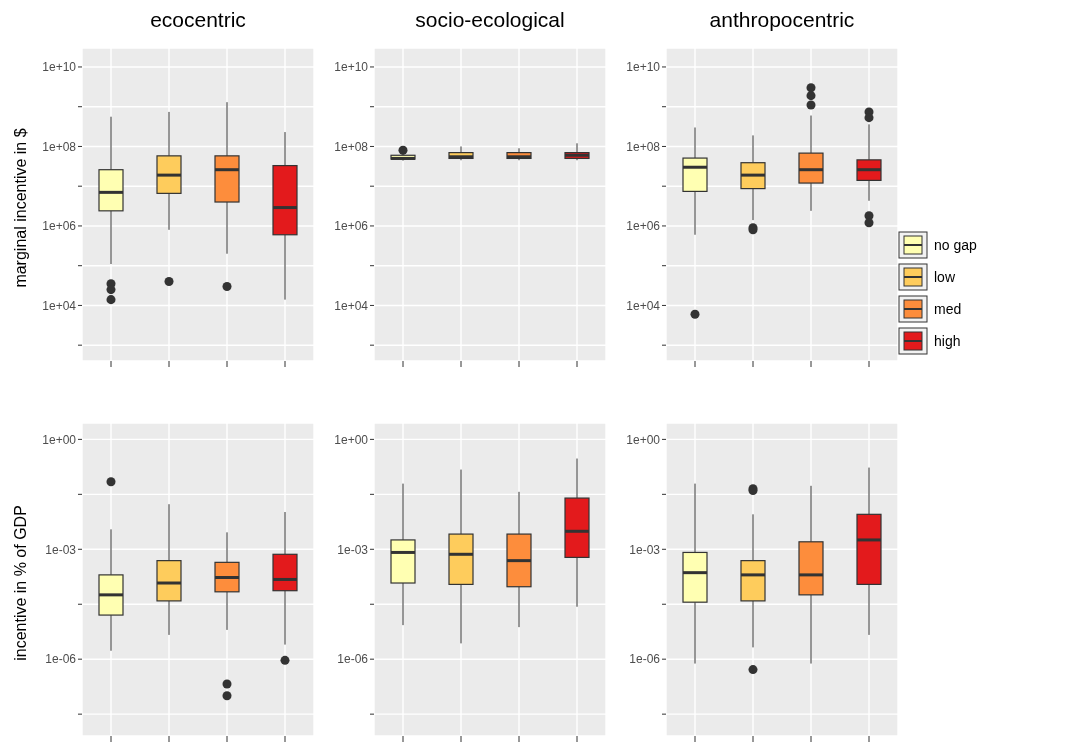 The image size is (1066, 745). Describe the element at coordinates (947, 341) in the screenshot. I see `legend-label: high` at that location.